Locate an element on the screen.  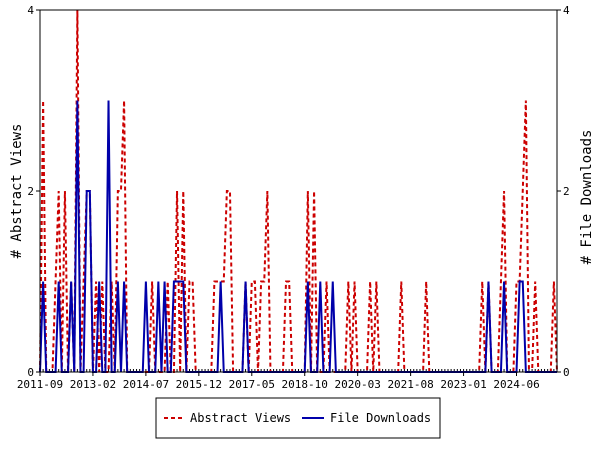
legend-box is located at coordinates (298, 418).